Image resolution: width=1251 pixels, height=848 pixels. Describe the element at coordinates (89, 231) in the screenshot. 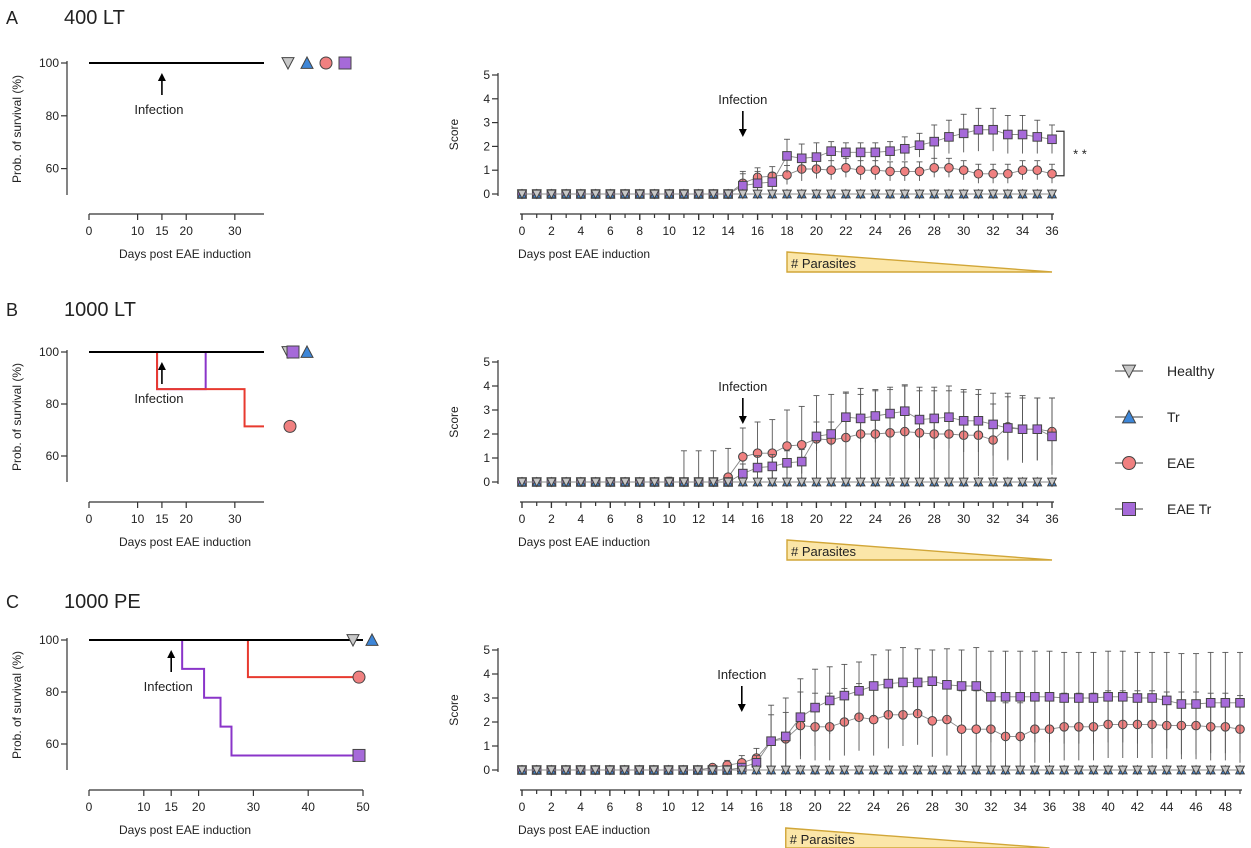

I see `x-tick-label: 0` at that location.